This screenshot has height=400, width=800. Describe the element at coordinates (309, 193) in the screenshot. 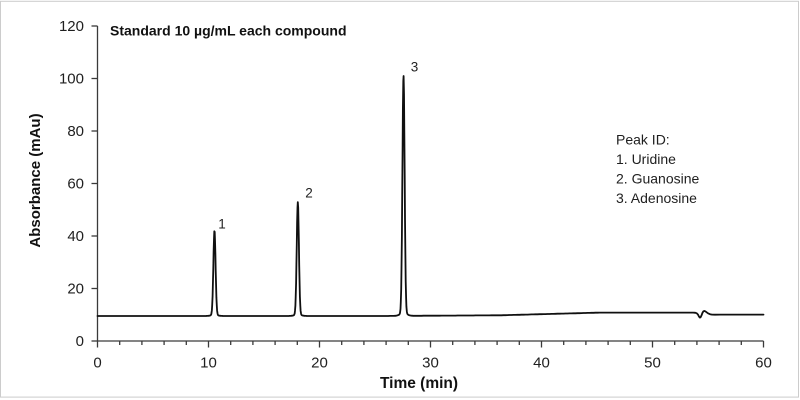

I see `svg-text: 2` at that location.